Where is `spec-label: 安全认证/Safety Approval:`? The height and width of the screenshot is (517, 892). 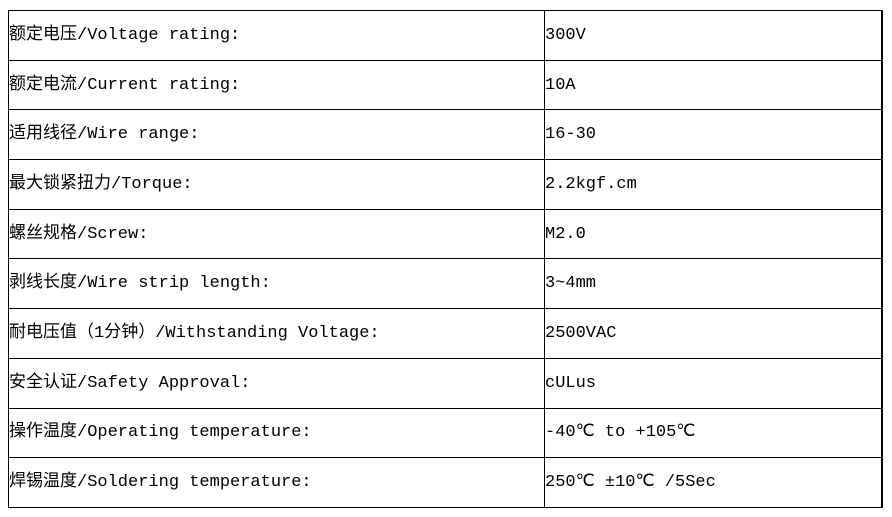
spec-label: 安全认证/Safety Approval: is located at coordinates (276, 383).